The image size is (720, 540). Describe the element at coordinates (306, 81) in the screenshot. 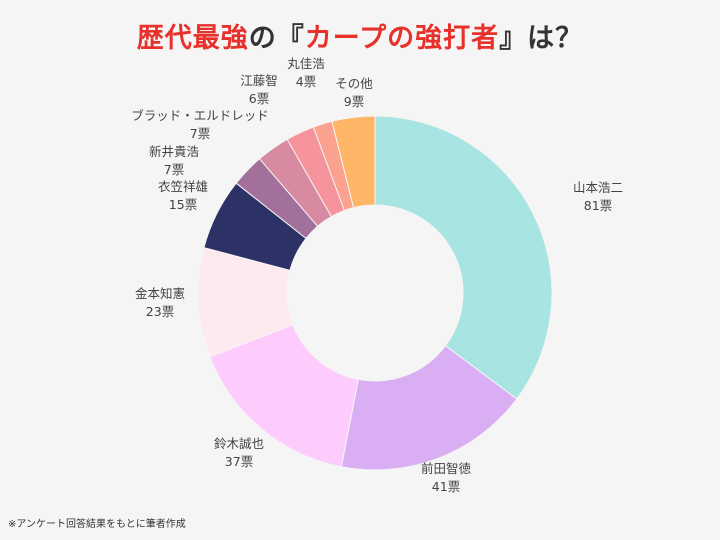

I see `slice-value-label-8: 4票` at that location.